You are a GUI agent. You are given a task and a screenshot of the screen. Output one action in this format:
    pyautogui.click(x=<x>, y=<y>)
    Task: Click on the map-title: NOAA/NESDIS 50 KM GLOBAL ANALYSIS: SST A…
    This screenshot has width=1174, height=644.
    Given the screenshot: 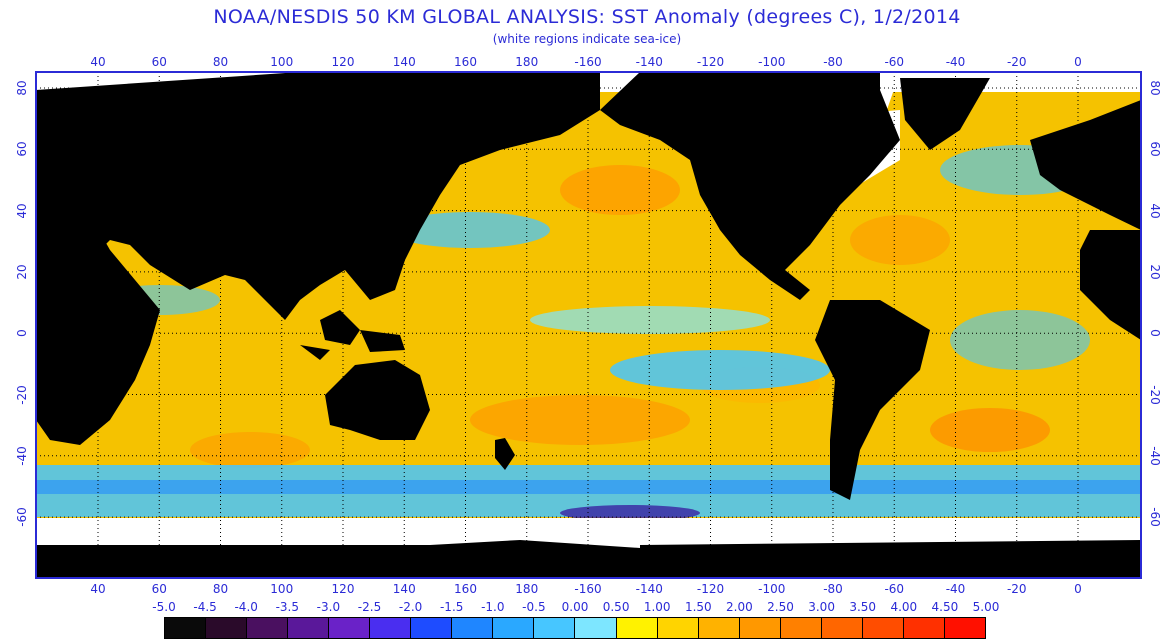 What is the action you would take?
    pyautogui.click(x=587, y=17)
    